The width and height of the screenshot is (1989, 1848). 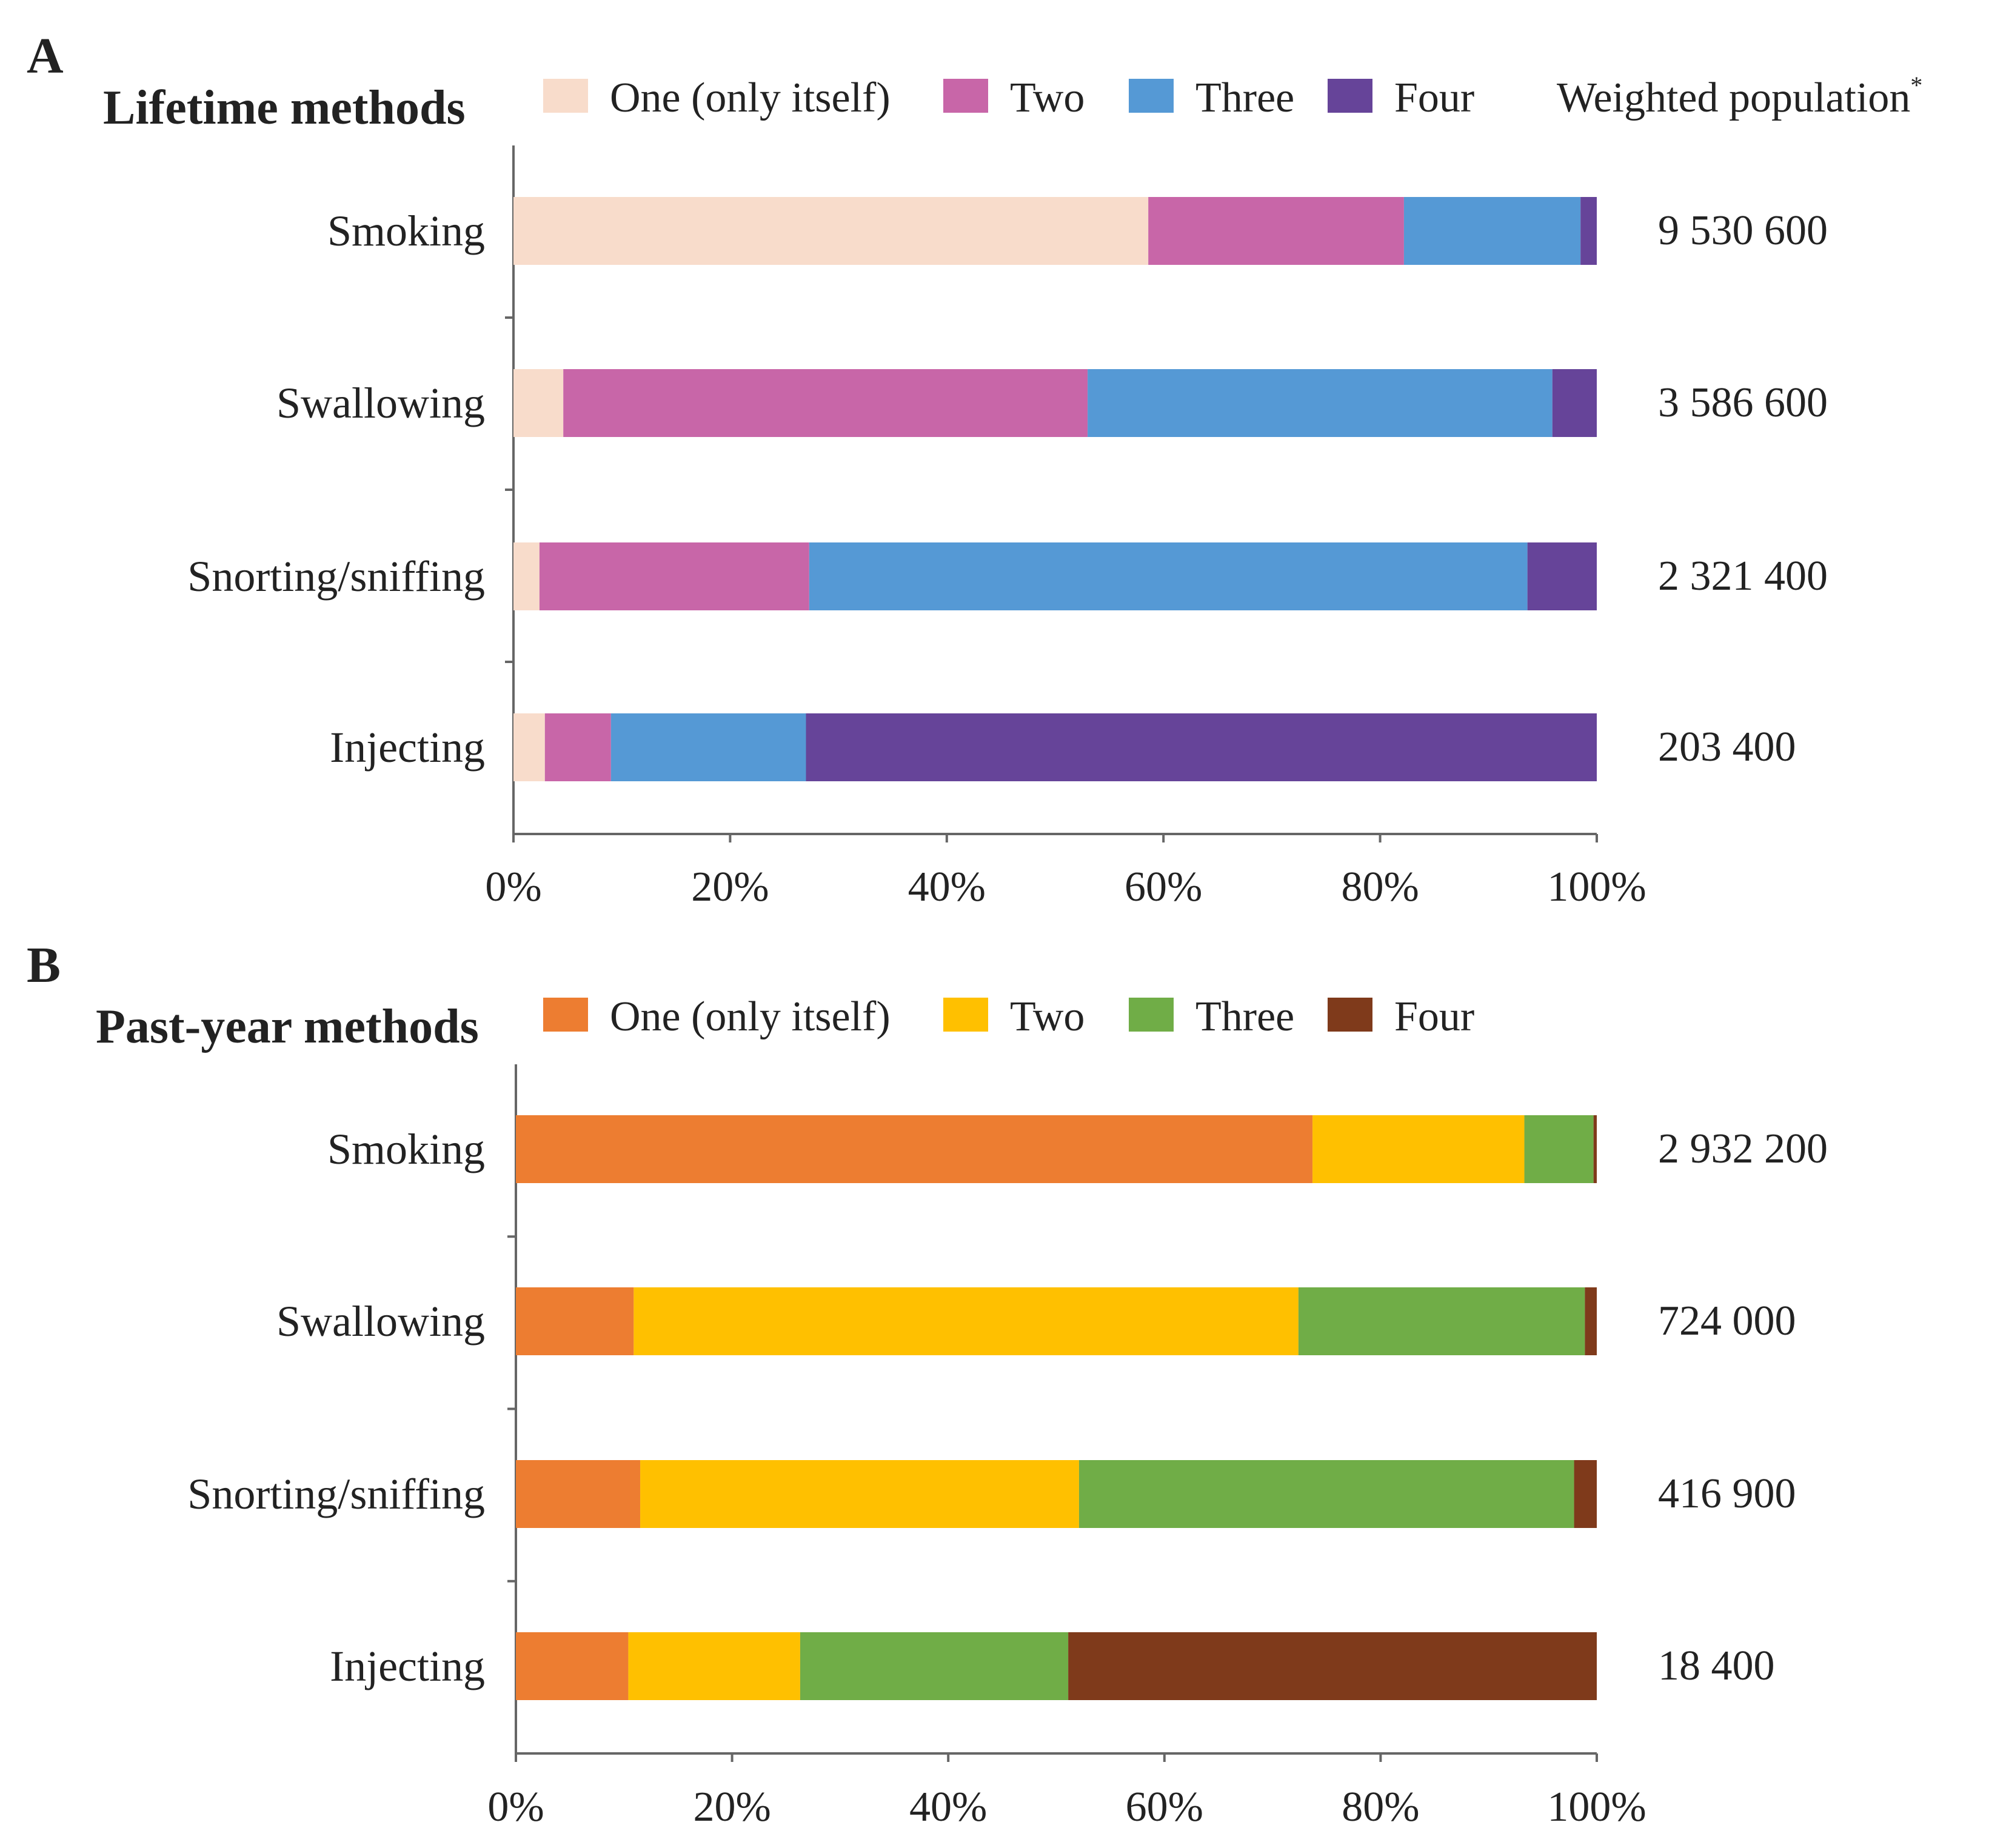 What do you see at coordinates (44, 965) in the screenshot?
I see `panel-letter: B` at bounding box center [44, 965].